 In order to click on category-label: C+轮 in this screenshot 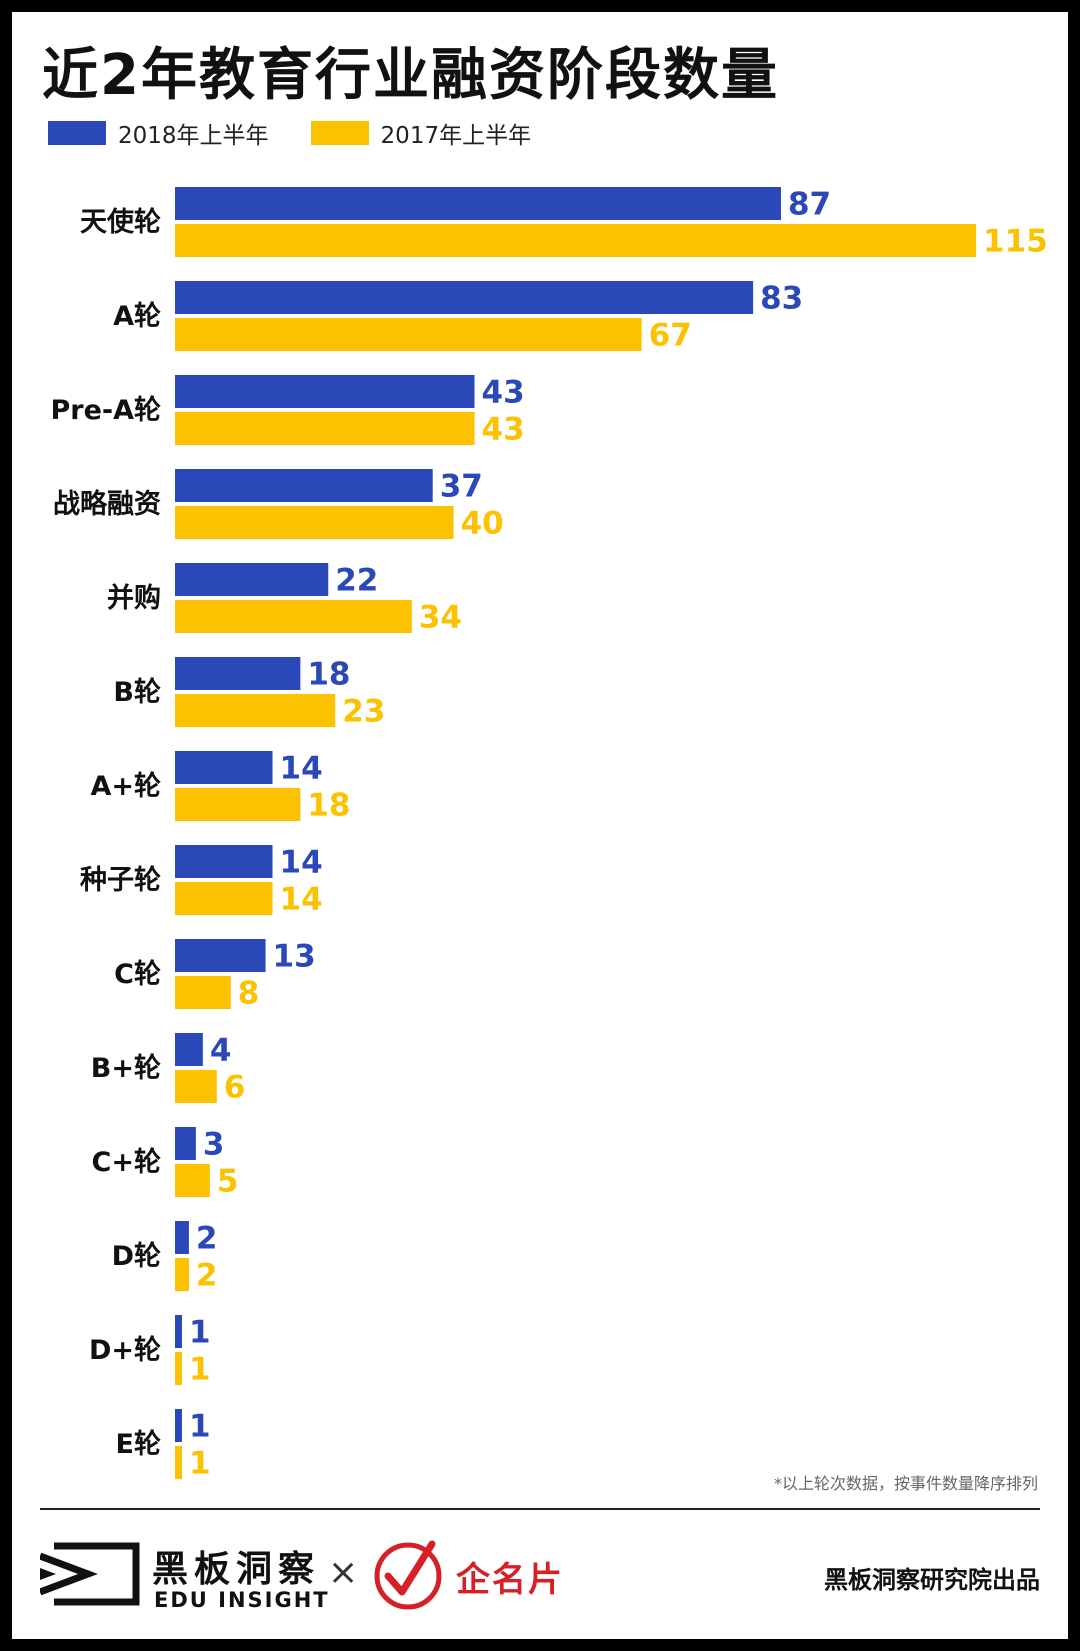, I will do `click(126, 1162)`.